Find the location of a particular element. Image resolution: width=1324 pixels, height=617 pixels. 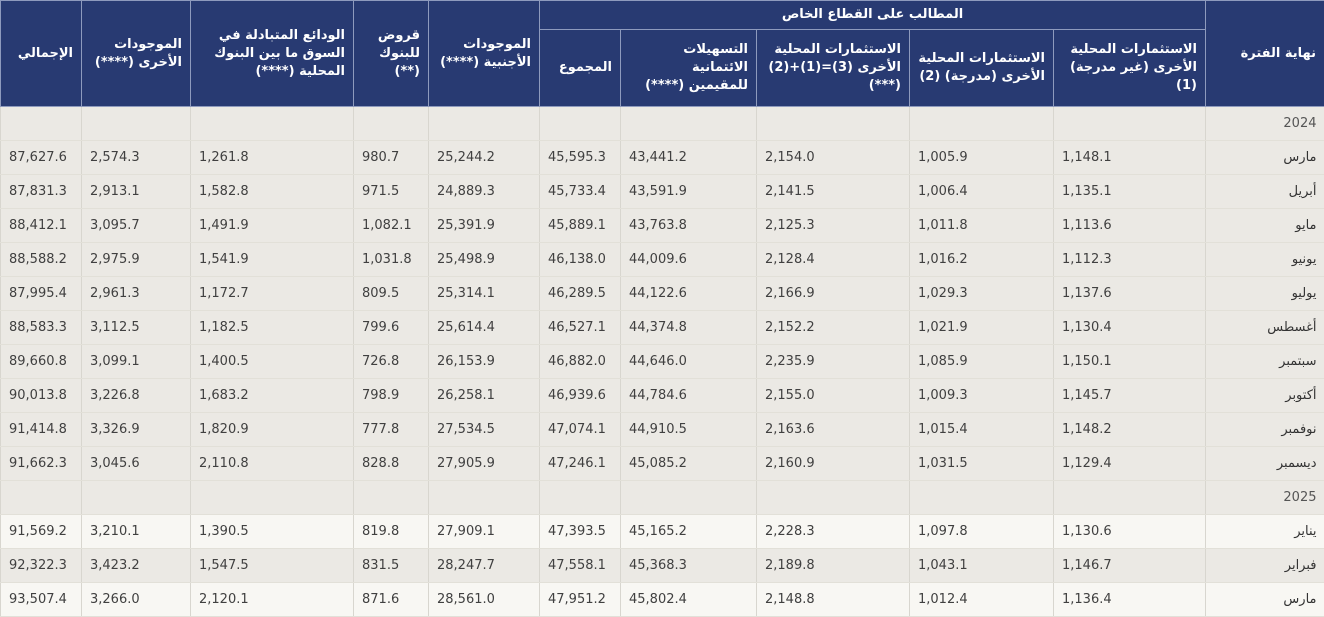

value-cell: 44,910.5 is located at coordinates (689, 430).